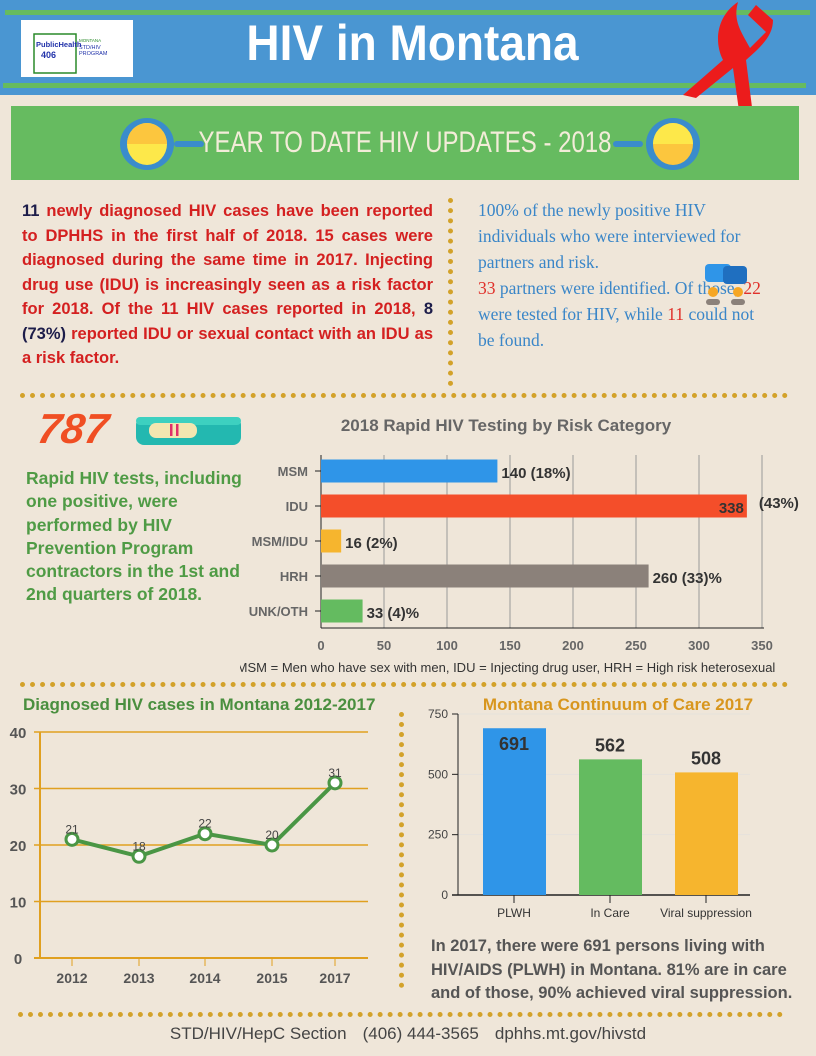 Image resolution: width=816 pixels, height=1056 pixels. What do you see at coordinates (510, 645) in the screenshot?
I see `x-tick-label: 150` at bounding box center [510, 645].